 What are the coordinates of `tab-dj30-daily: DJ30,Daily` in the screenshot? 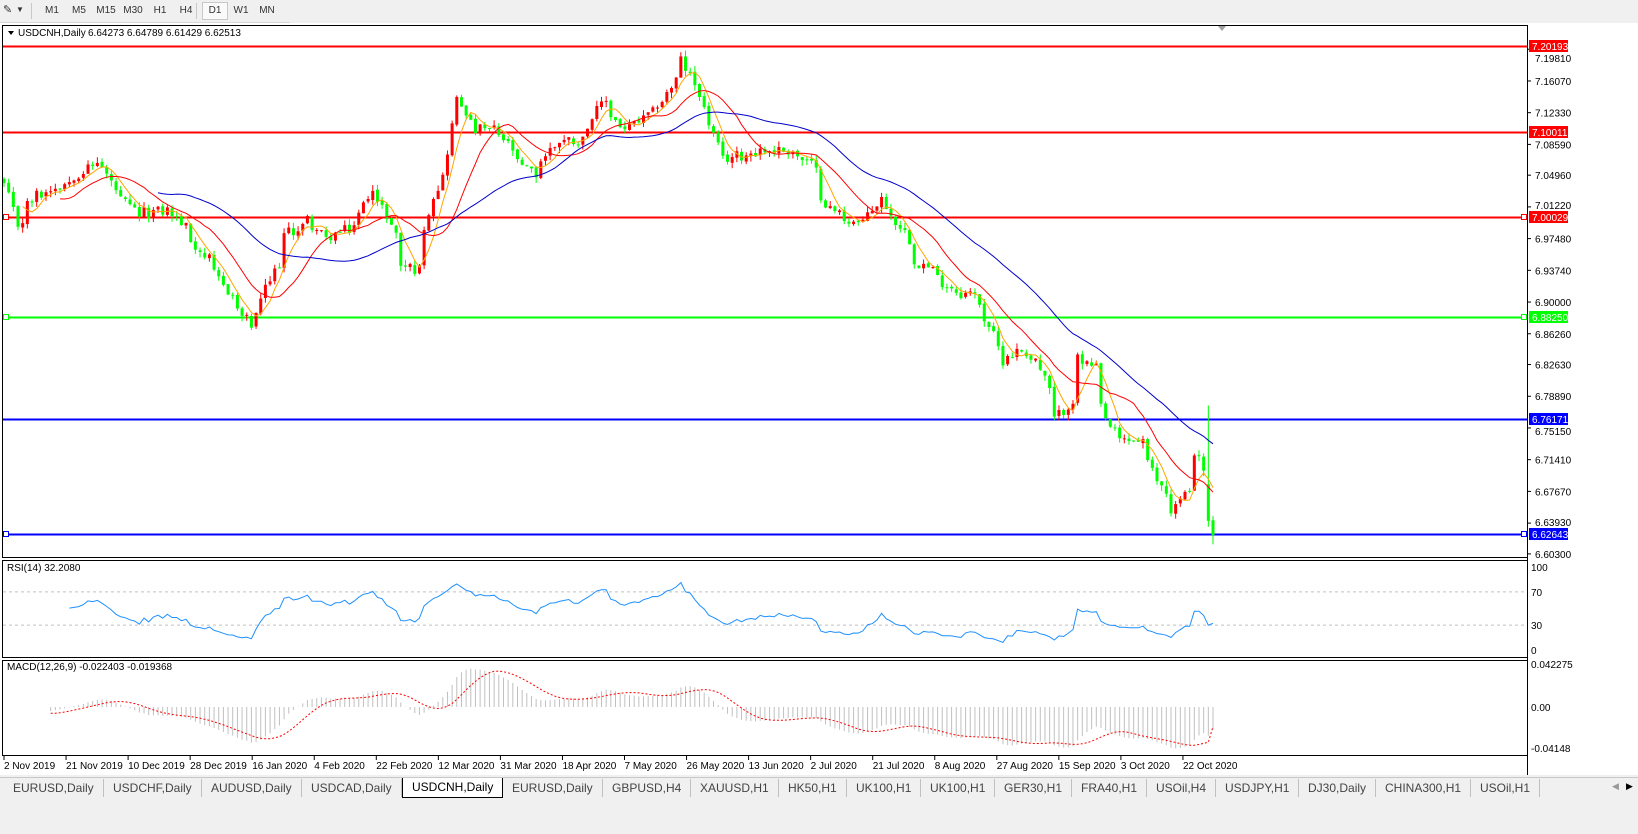 It's located at (1338, 788).